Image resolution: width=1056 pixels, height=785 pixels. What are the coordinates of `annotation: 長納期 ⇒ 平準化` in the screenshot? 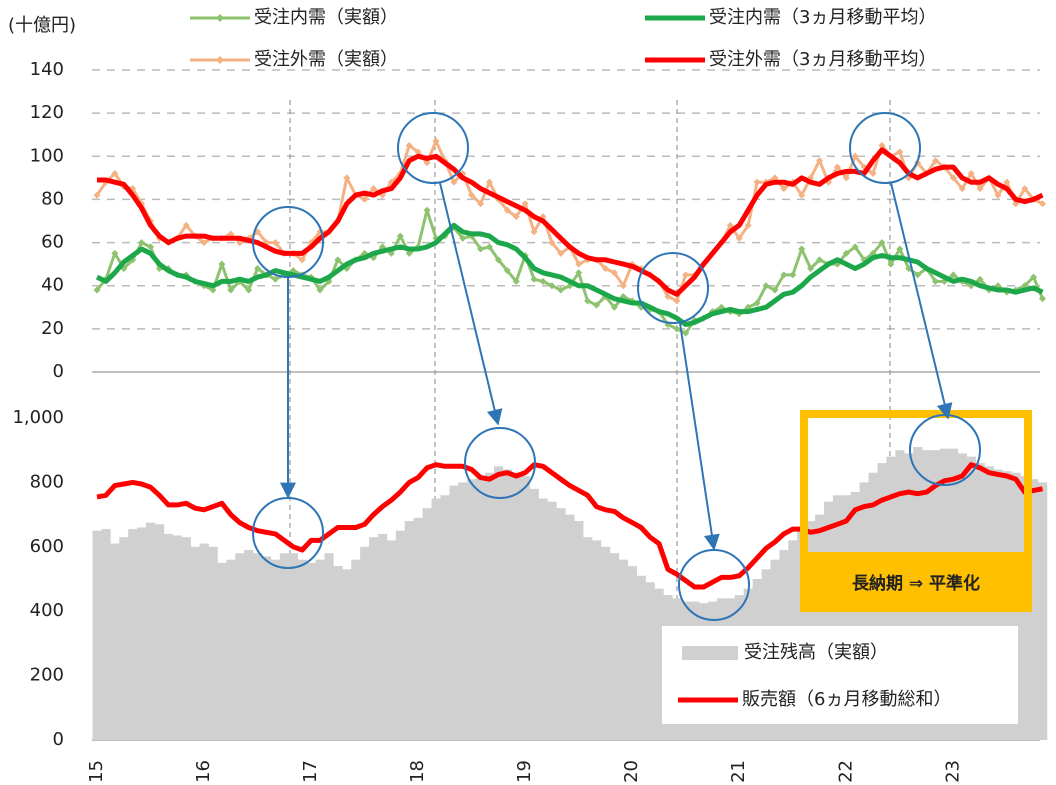 It's located at (916, 583).